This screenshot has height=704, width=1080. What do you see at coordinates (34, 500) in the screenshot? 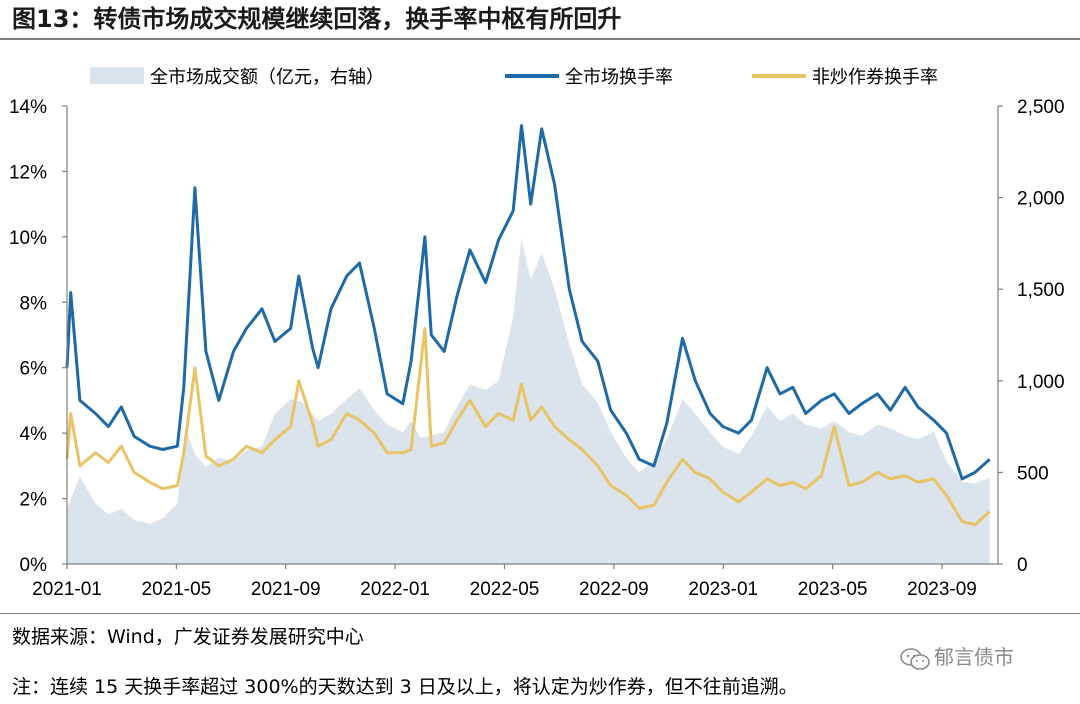
I see `left-tick-label: 2%` at bounding box center [34, 500].